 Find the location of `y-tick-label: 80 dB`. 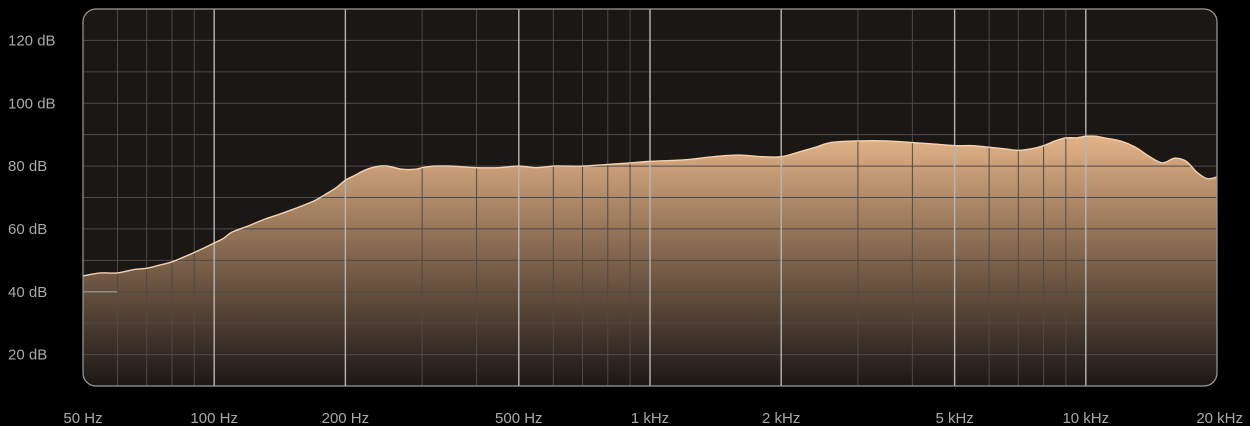

y-tick-label: 80 dB is located at coordinates (27, 166).